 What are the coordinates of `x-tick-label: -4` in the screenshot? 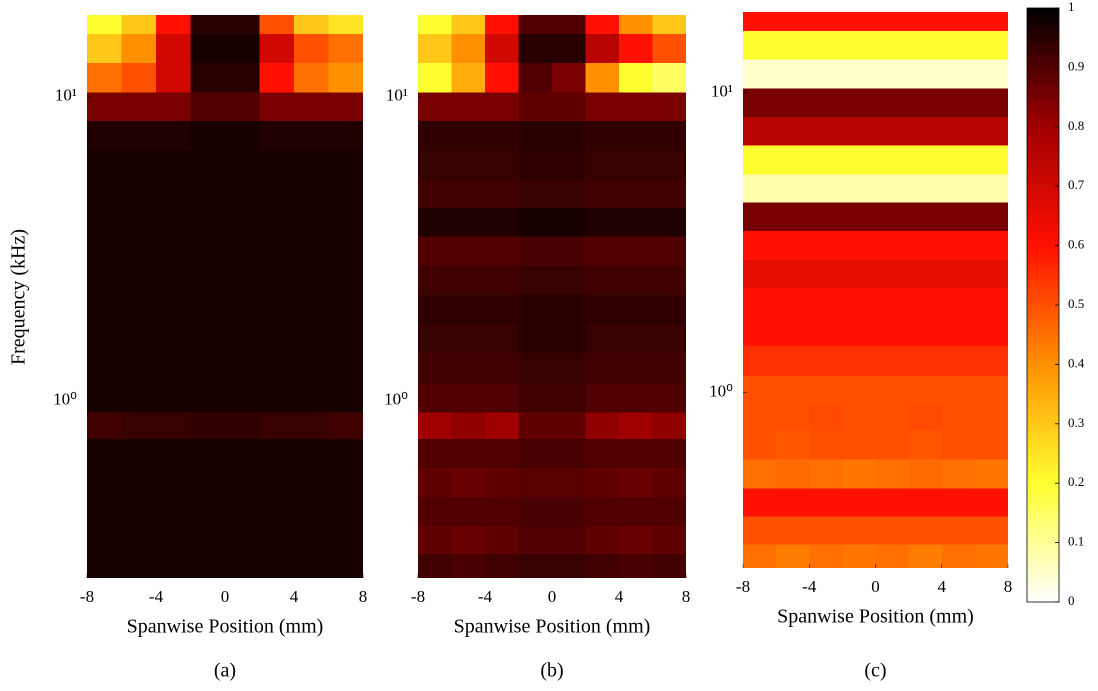 It's located at (485, 596).